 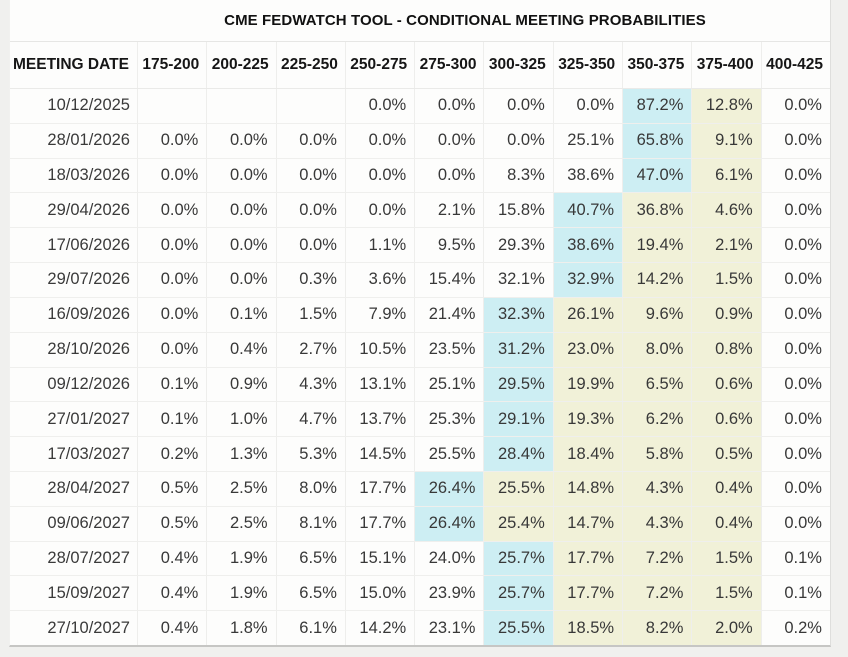 I want to click on probability-cell: 19.9%, so click(x=587, y=384).